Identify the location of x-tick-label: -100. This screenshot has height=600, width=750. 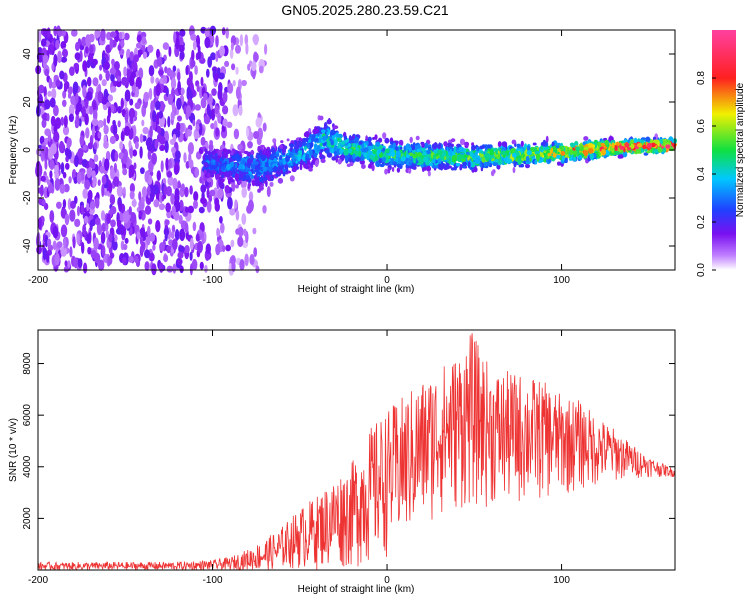
(213, 280).